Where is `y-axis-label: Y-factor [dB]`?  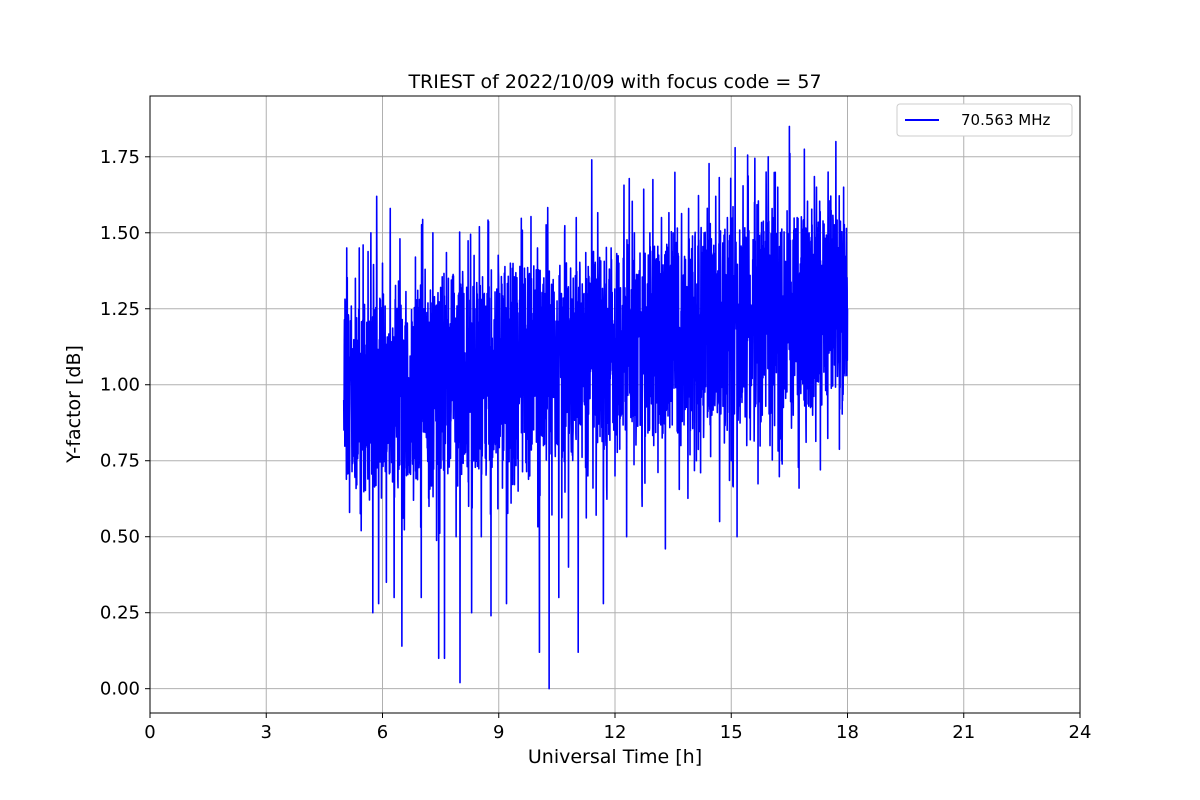
y-axis-label: Y-factor [dB] is located at coordinates (74, 404).